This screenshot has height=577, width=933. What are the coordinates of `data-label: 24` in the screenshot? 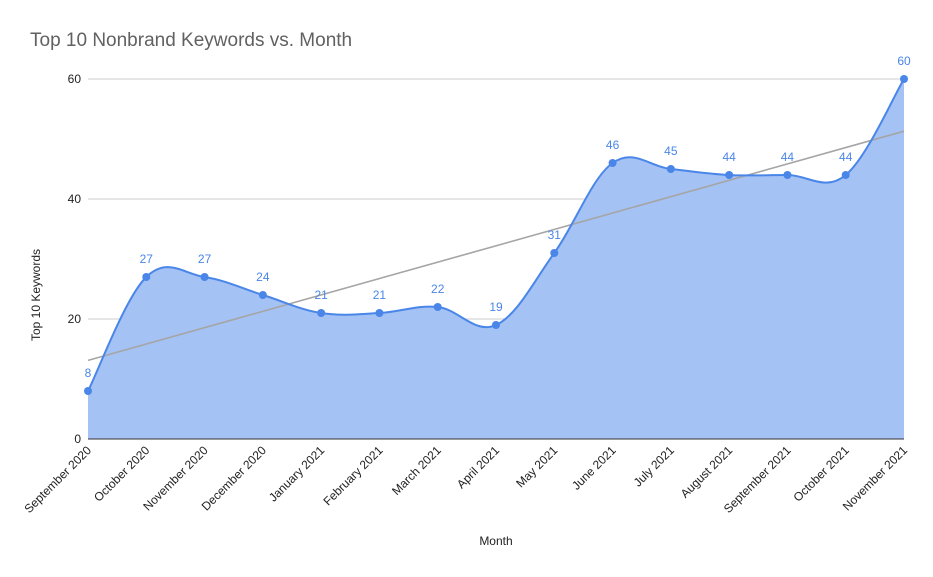 It's located at (263, 277).